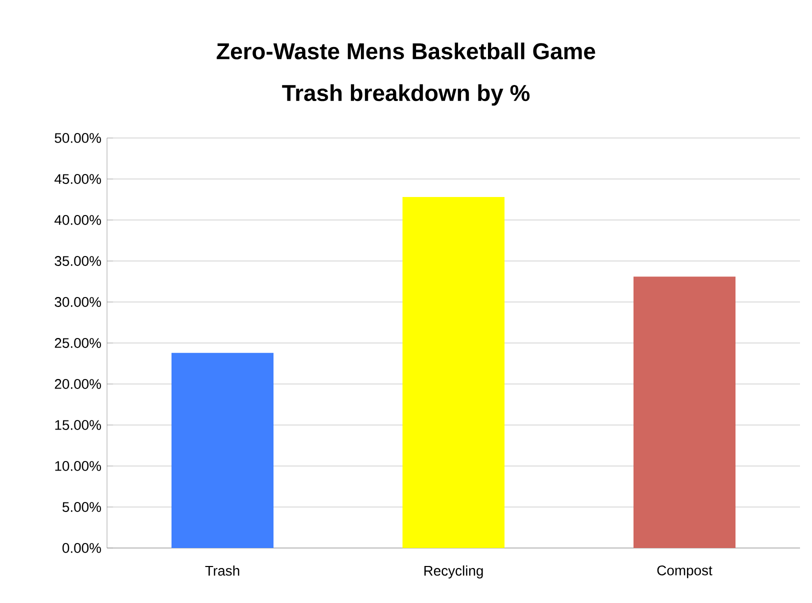 This screenshot has width=812, height=603. I want to click on y-tick-label: 5.00%, so click(81, 507).